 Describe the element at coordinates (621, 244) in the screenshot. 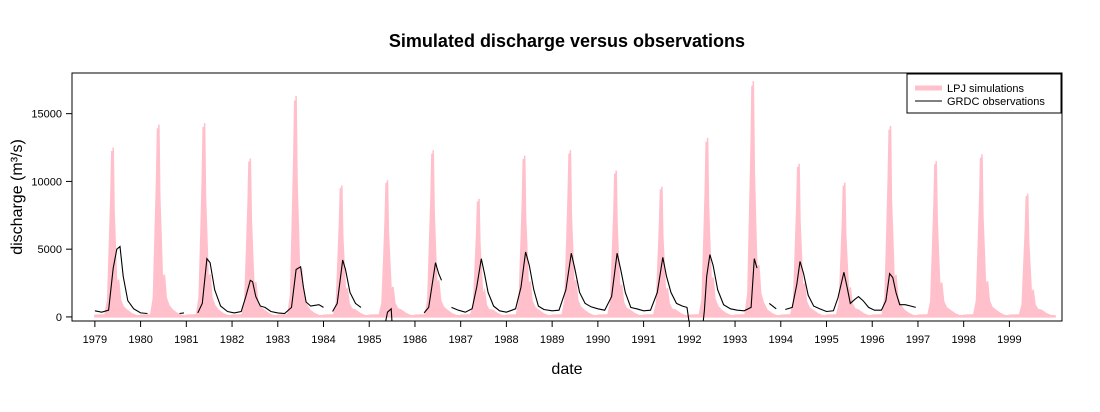

I see `lpj-simulation-year-1990` at that location.